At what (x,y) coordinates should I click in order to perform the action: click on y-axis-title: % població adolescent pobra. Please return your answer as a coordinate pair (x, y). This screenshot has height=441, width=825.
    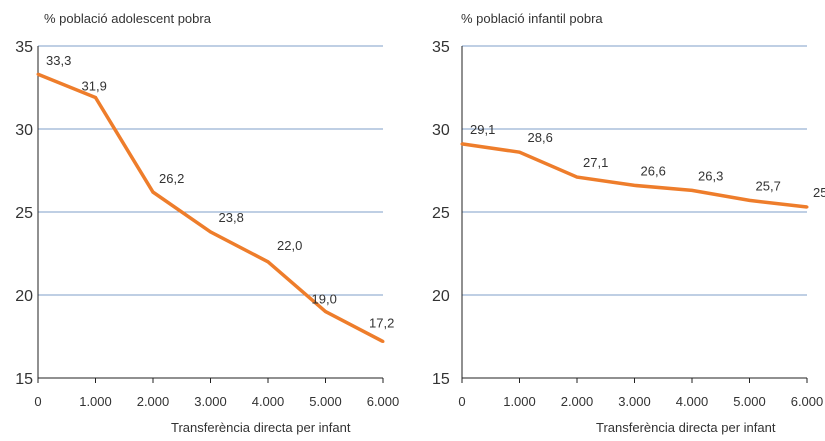
    Looking at the image, I should click on (128, 18).